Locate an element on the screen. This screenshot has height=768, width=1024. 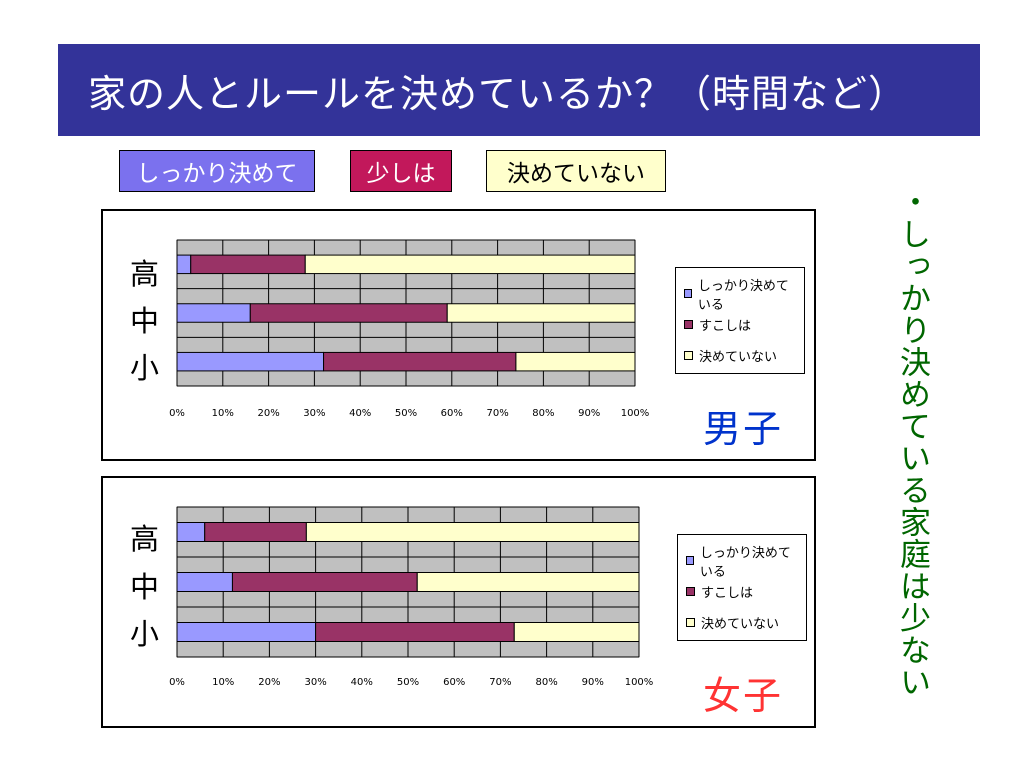
legend-box-a-little: 少しは is located at coordinates (401, 171).